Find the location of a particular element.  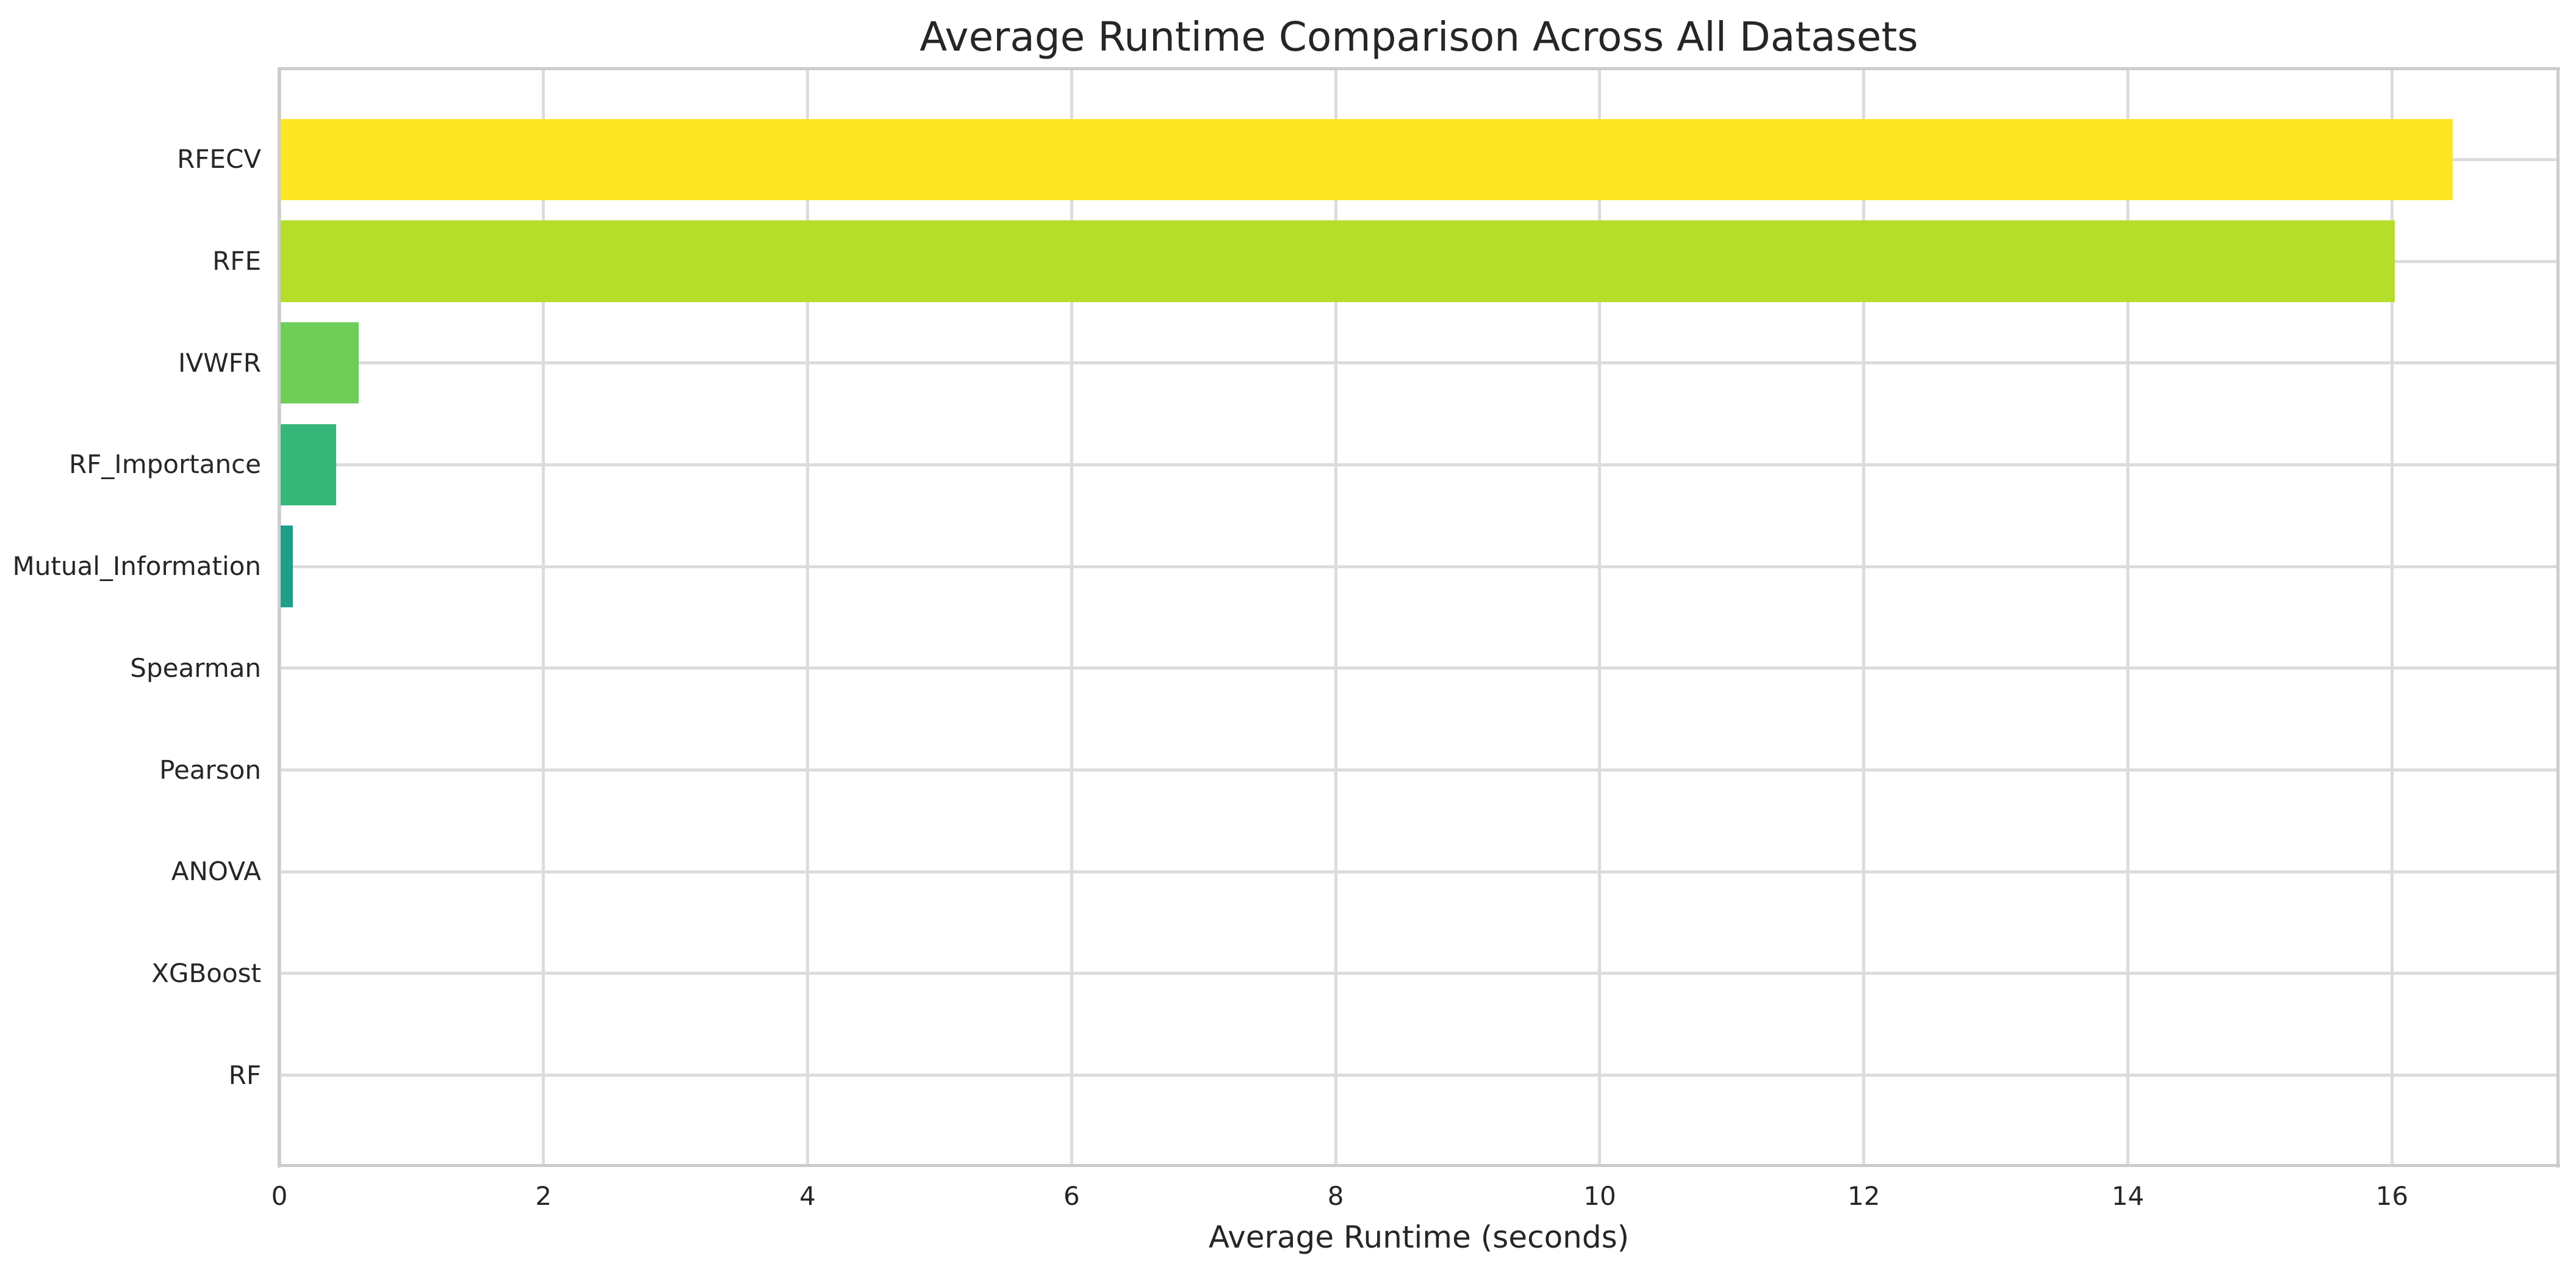

y-tick-label-spearman: Spearman is located at coordinates (195, 667).